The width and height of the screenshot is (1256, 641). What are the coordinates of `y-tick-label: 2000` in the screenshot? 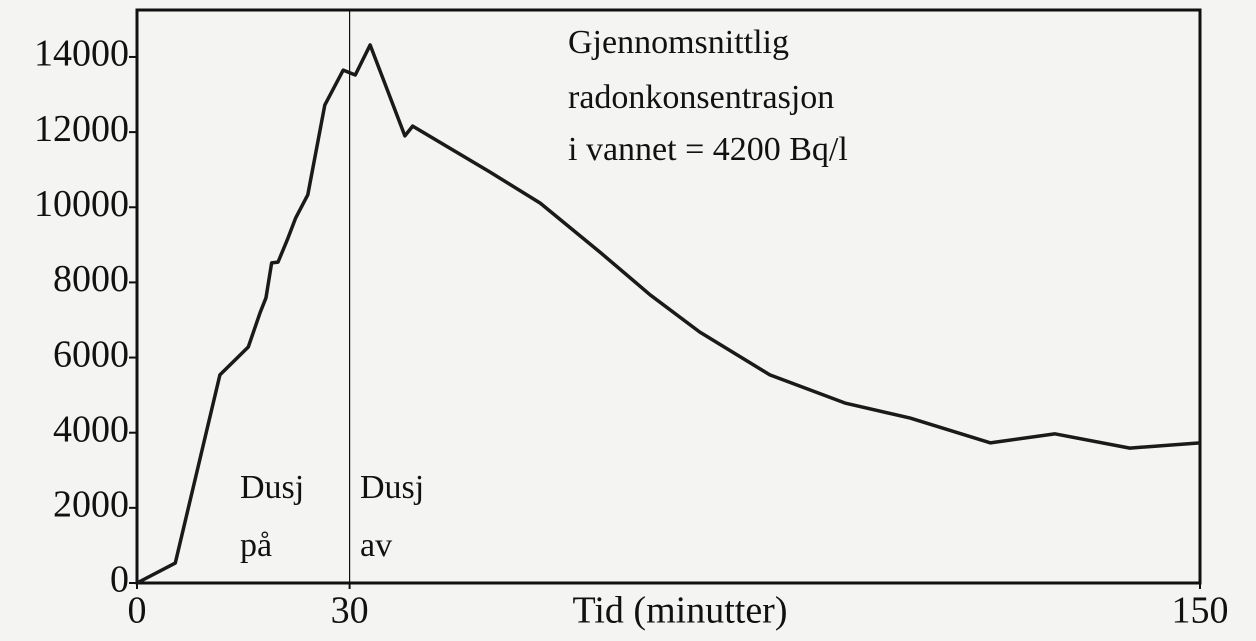 It's located at (91, 505).